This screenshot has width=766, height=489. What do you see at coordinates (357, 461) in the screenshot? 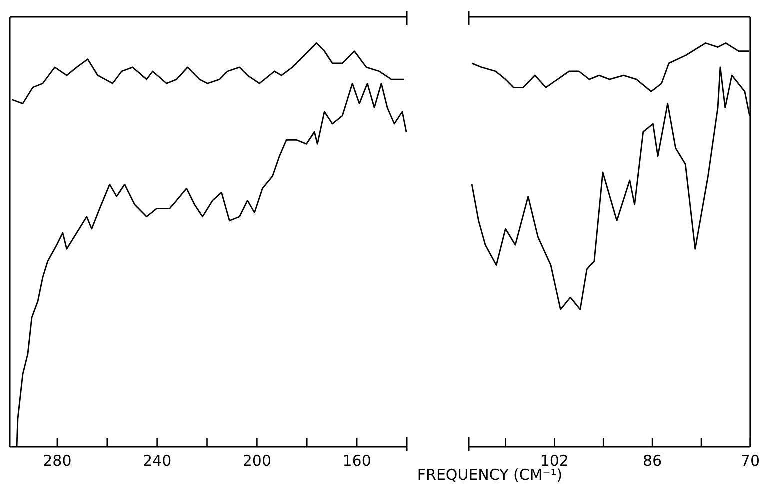
I see `x-tick-label: 160` at bounding box center [357, 461].